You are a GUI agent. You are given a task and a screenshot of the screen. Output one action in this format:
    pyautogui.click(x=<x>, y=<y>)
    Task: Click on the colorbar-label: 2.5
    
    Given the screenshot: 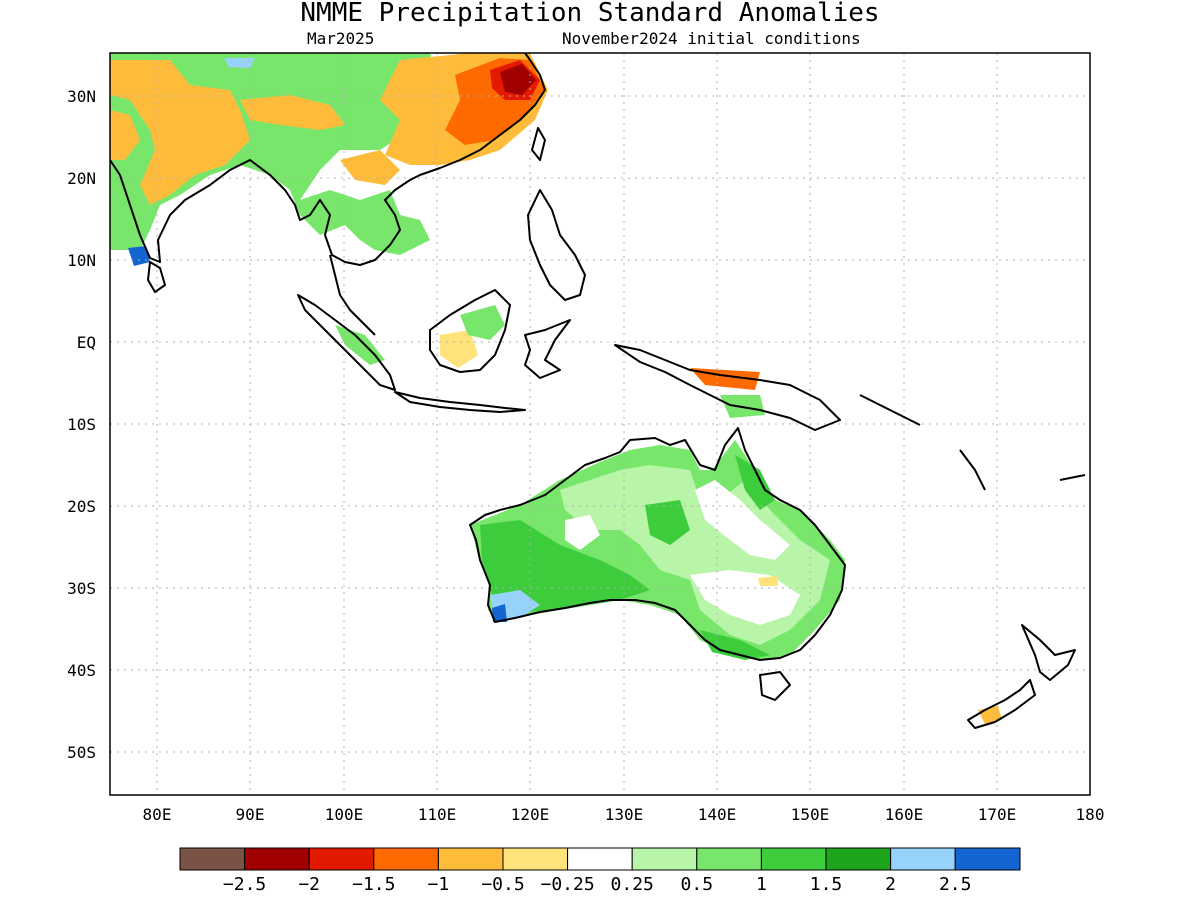 What is the action you would take?
    pyautogui.click(x=955, y=884)
    